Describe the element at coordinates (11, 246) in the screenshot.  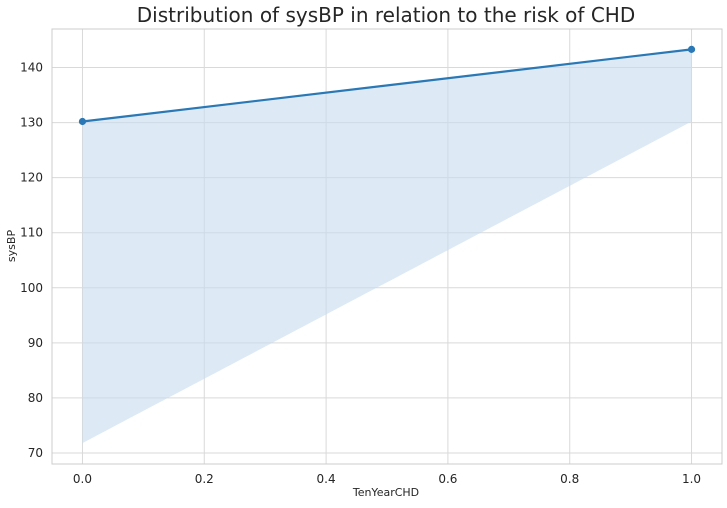
I see `y-axis-label: sysBP` at that location.